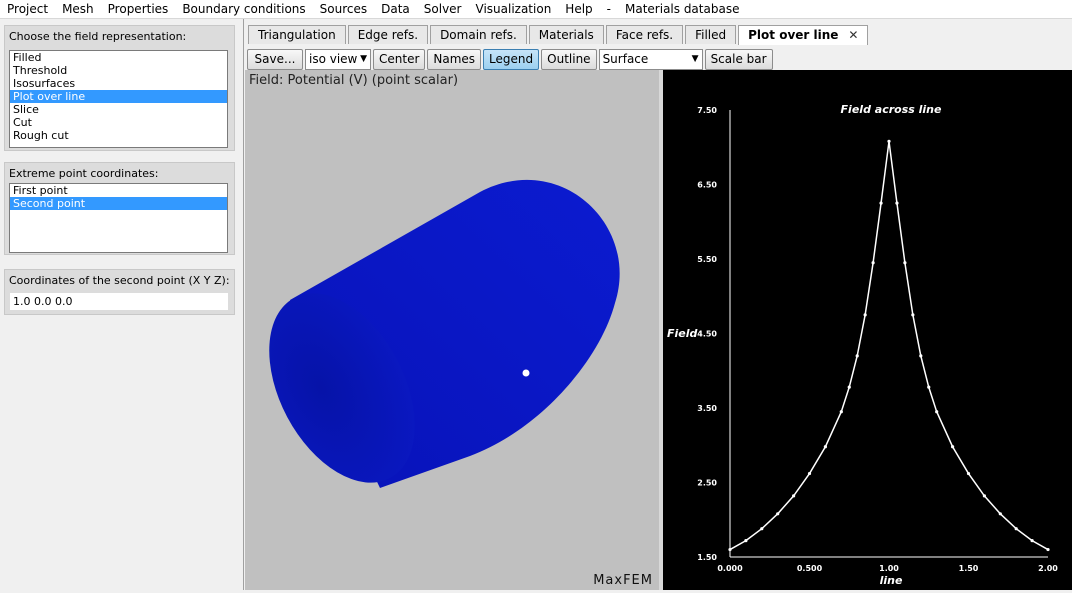 The image size is (1072, 593). What do you see at coordinates (44, 83) in the screenshot?
I see `representation-item: Isosurfaces` at bounding box center [44, 83].